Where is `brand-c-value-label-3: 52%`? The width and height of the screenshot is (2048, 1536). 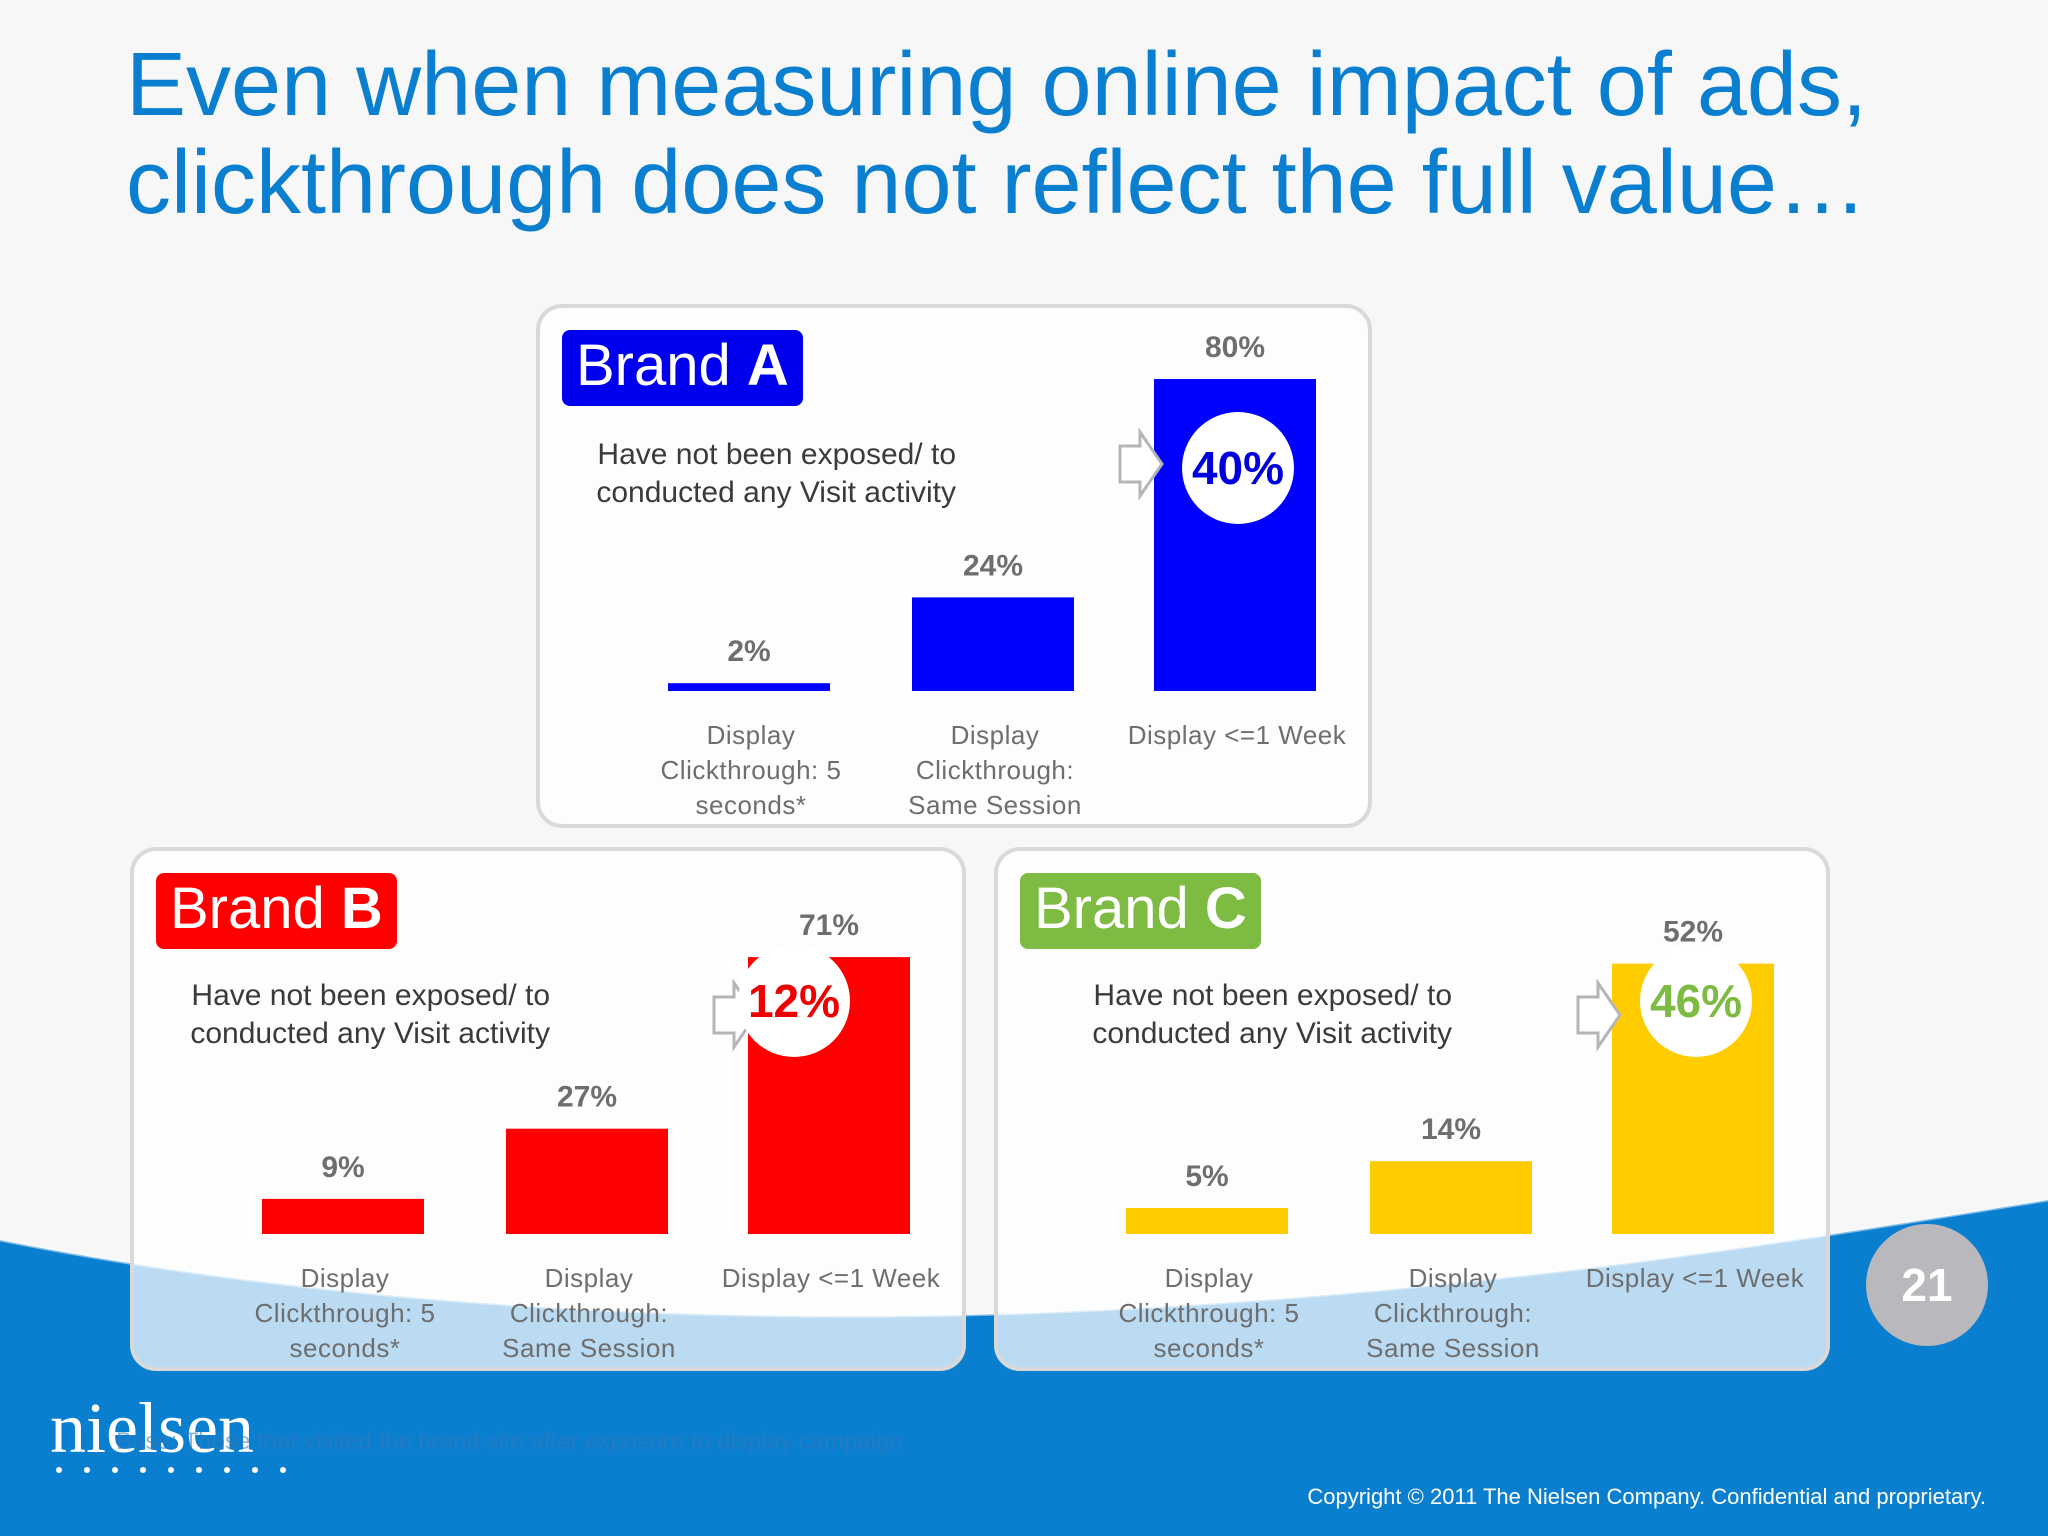 brand-c-value-label-3: 52% is located at coordinates (1693, 932).